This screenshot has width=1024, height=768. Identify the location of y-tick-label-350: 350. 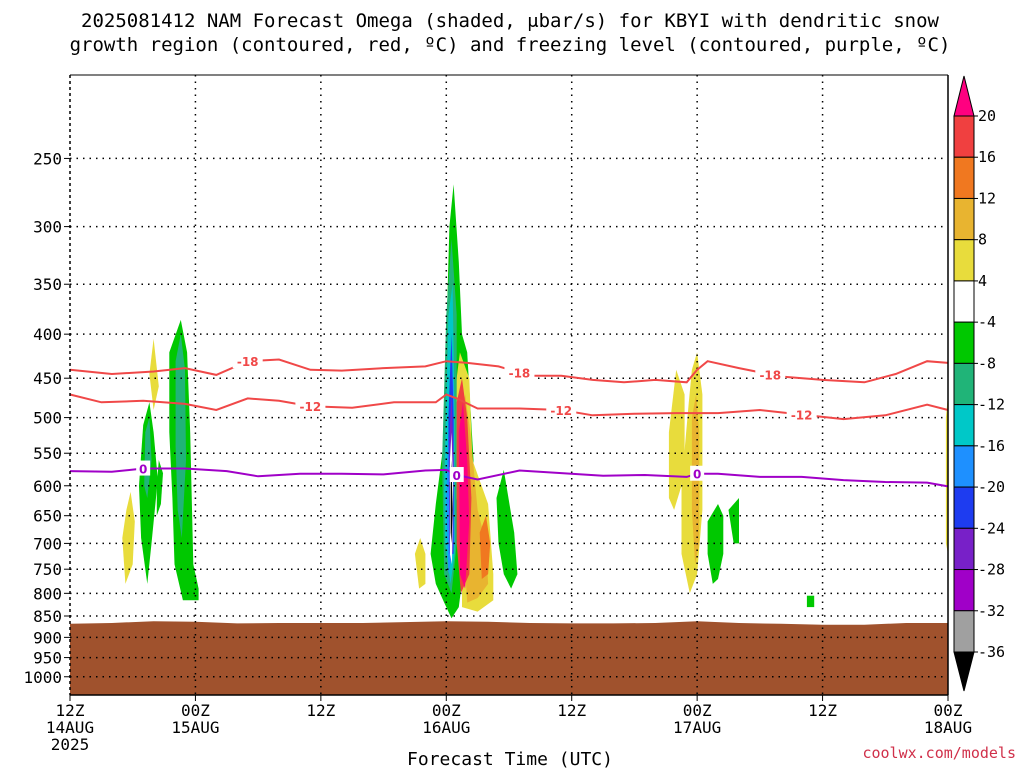
(47, 284).